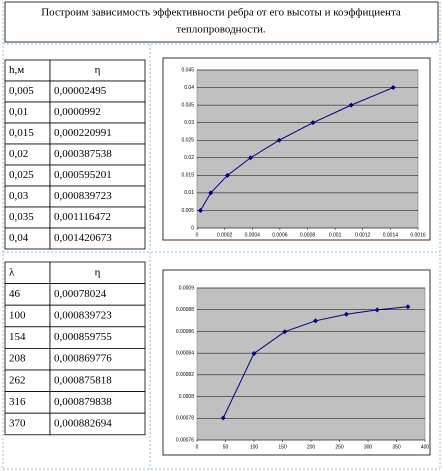 This screenshot has height=471, width=443. Describe the element at coordinates (396, 447) in the screenshot. I see `x-tick-label: 350` at that location.